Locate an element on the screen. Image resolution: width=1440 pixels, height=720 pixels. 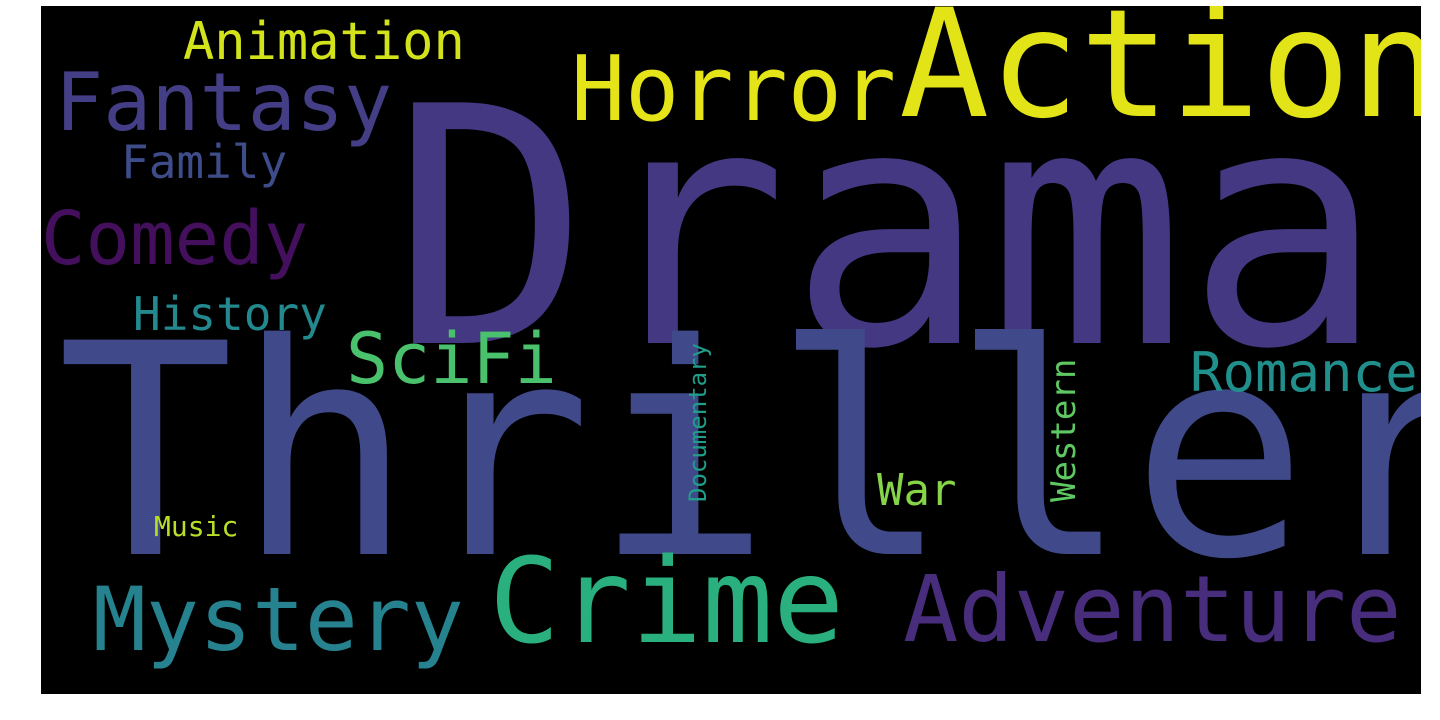
word-war: War is located at coordinates (917, 490).